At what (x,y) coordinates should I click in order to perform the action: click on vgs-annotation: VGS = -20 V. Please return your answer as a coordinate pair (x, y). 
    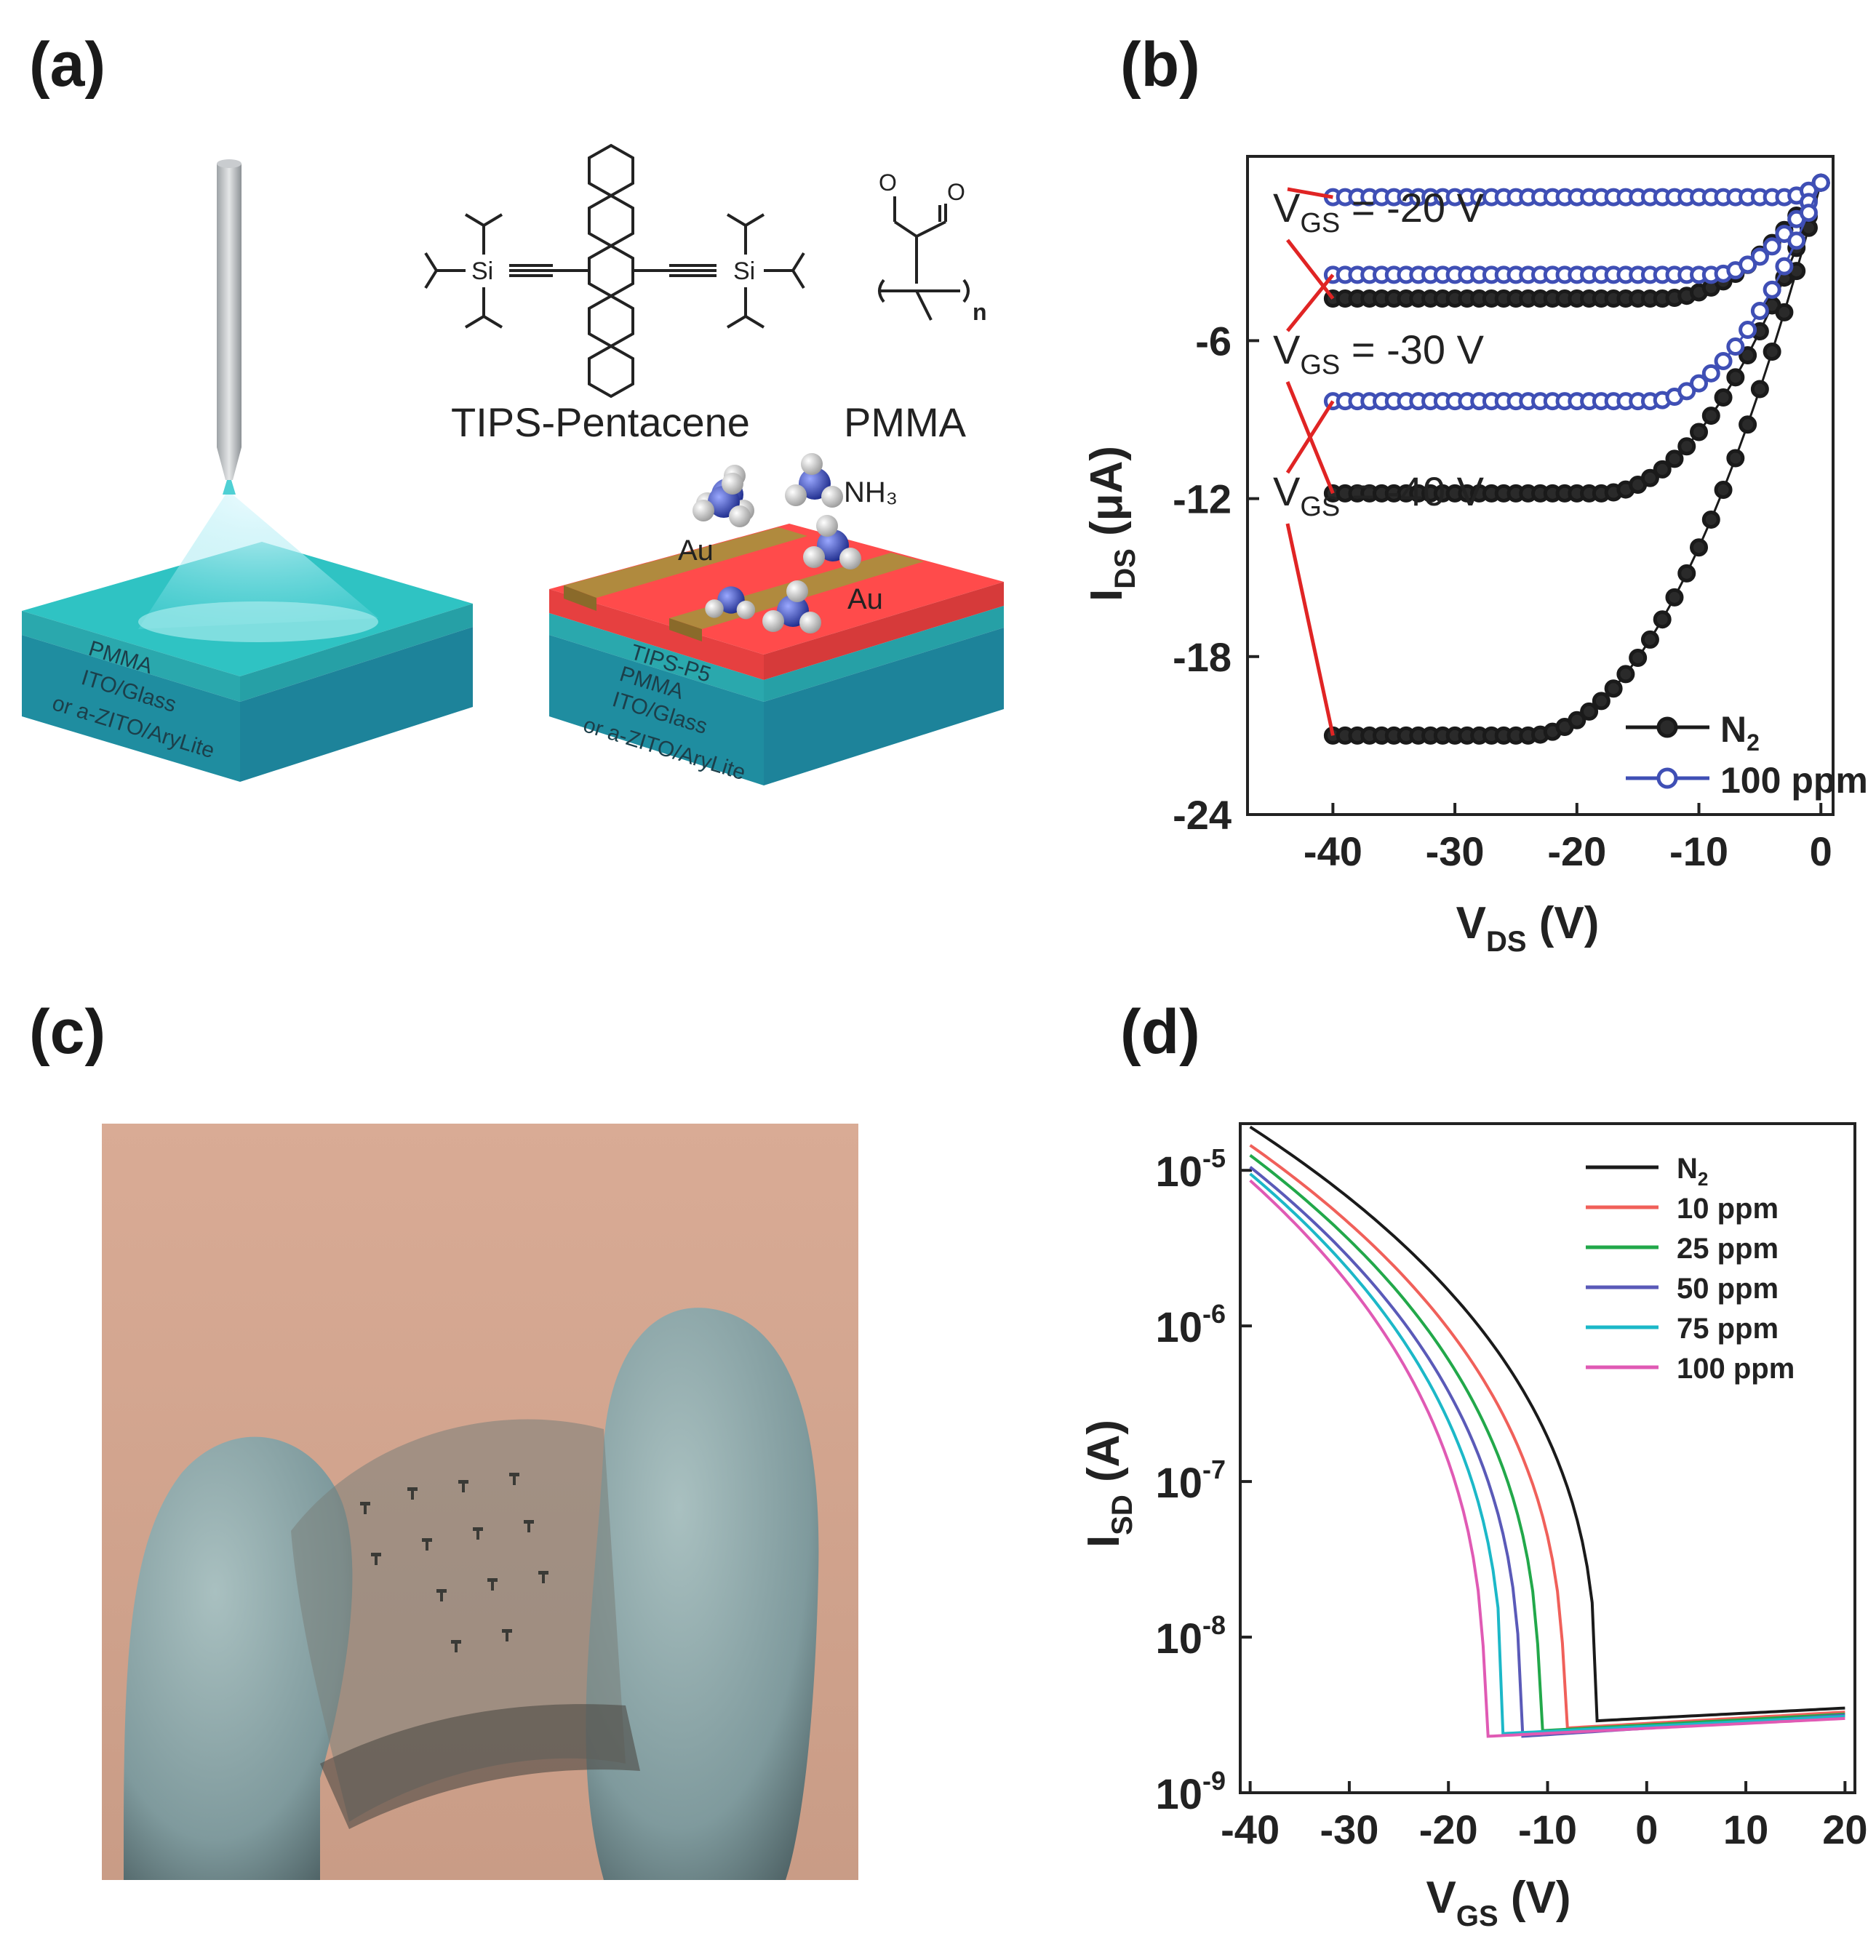
    Looking at the image, I should click on (1379, 212).